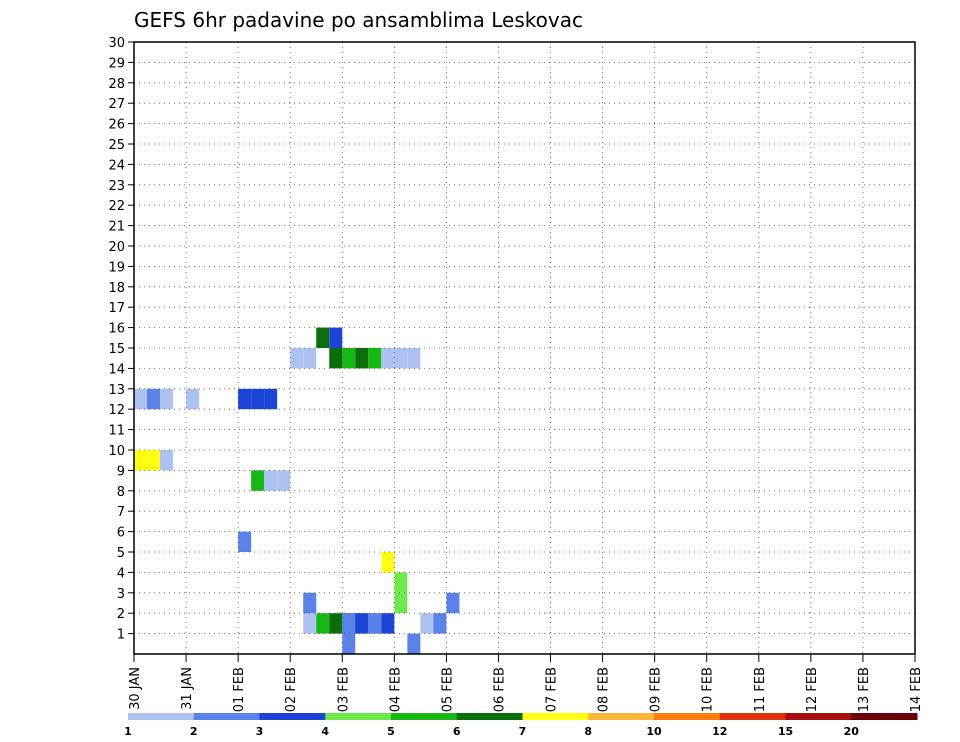 This screenshot has width=960, height=742. What do you see at coordinates (116, 451) in the screenshot?
I see `y-tick-label: 10` at bounding box center [116, 451].